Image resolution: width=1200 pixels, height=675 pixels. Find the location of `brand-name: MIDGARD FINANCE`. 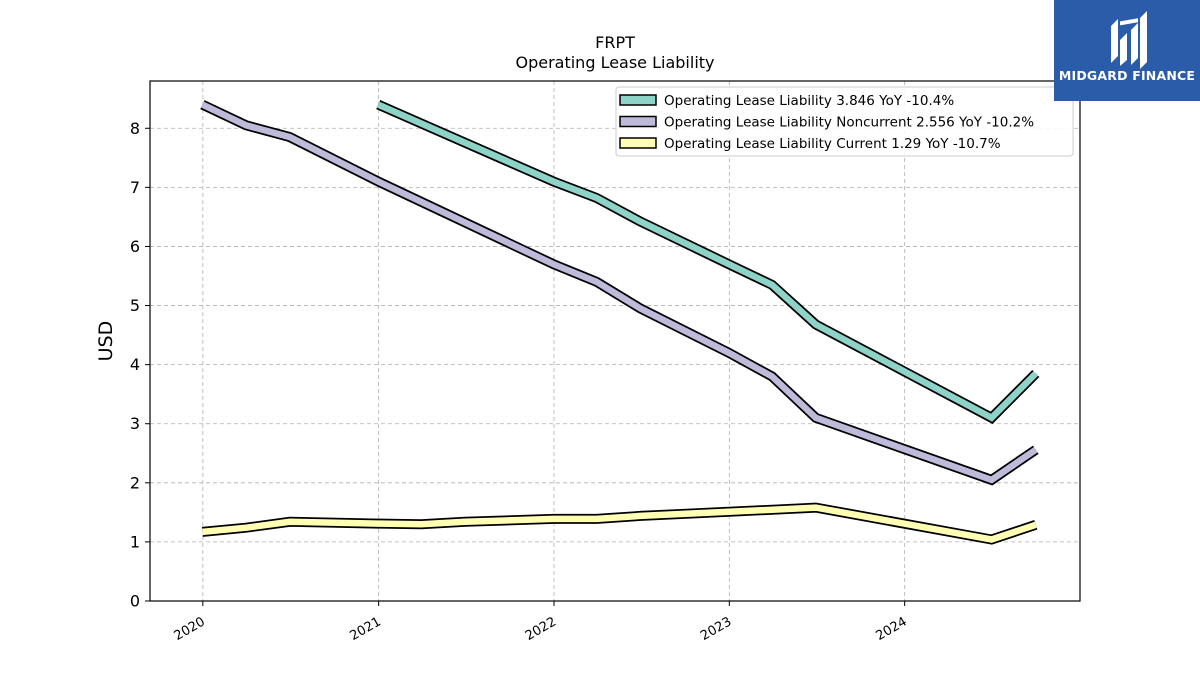

brand-name: MIDGARD FINANCE is located at coordinates (1127, 75).